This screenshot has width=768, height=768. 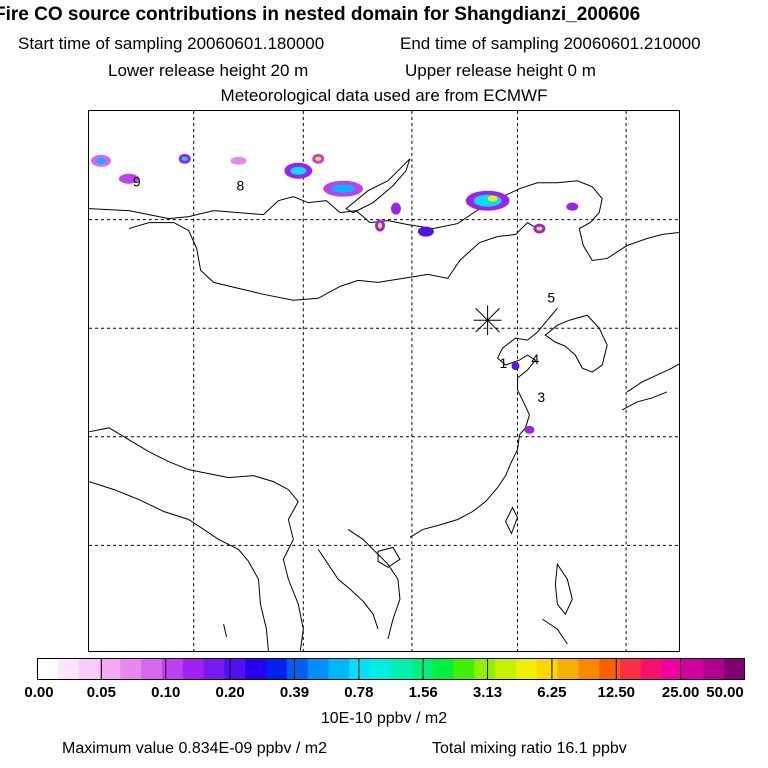 What do you see at coordinates (725, 692) in the screenshot?
I see `colorbar-tick-label: 50.00` at bounding box center [725, 692].